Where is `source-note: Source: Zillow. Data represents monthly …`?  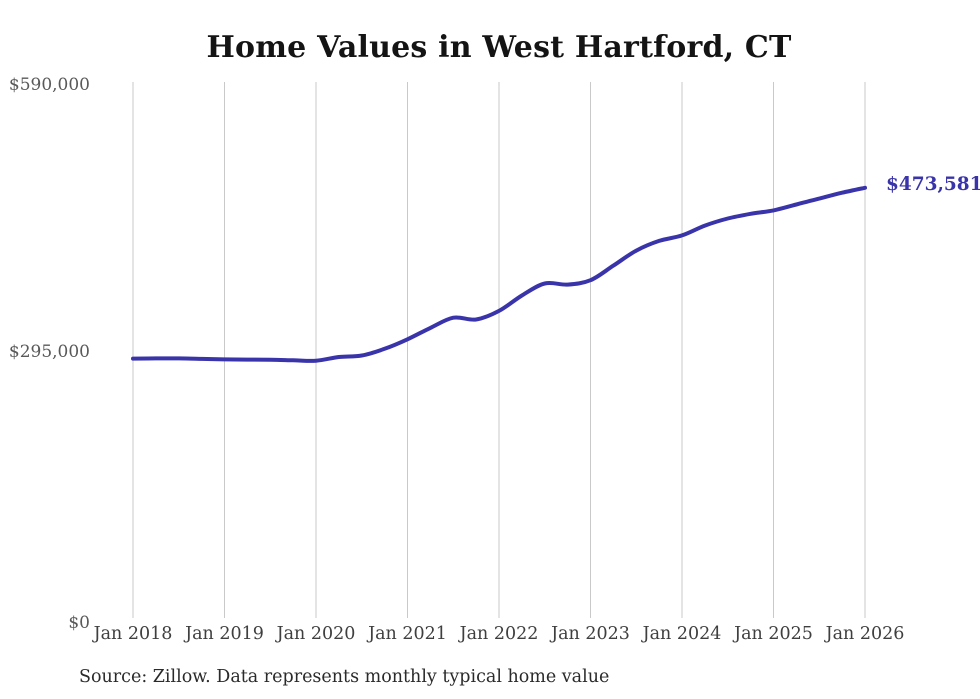 source-note: Source: Zillow. Data represents monthly … is located at coordinates (344, 677).